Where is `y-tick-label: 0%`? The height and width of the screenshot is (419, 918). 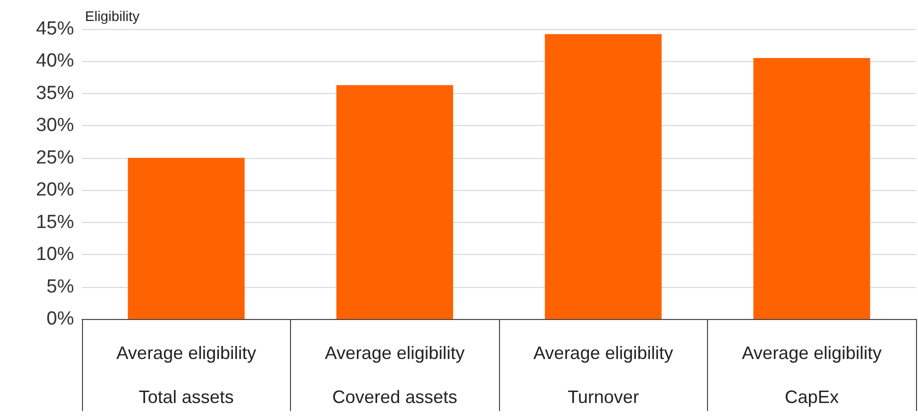
y-tick-label: 0% is located at coordinates (60, 319).